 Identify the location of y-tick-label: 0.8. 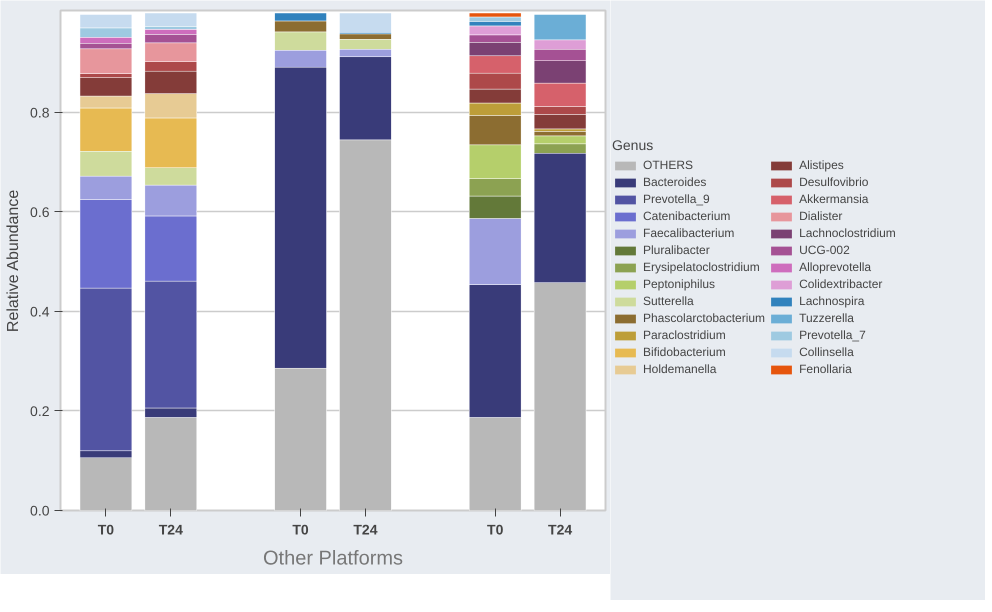
(40, 112).